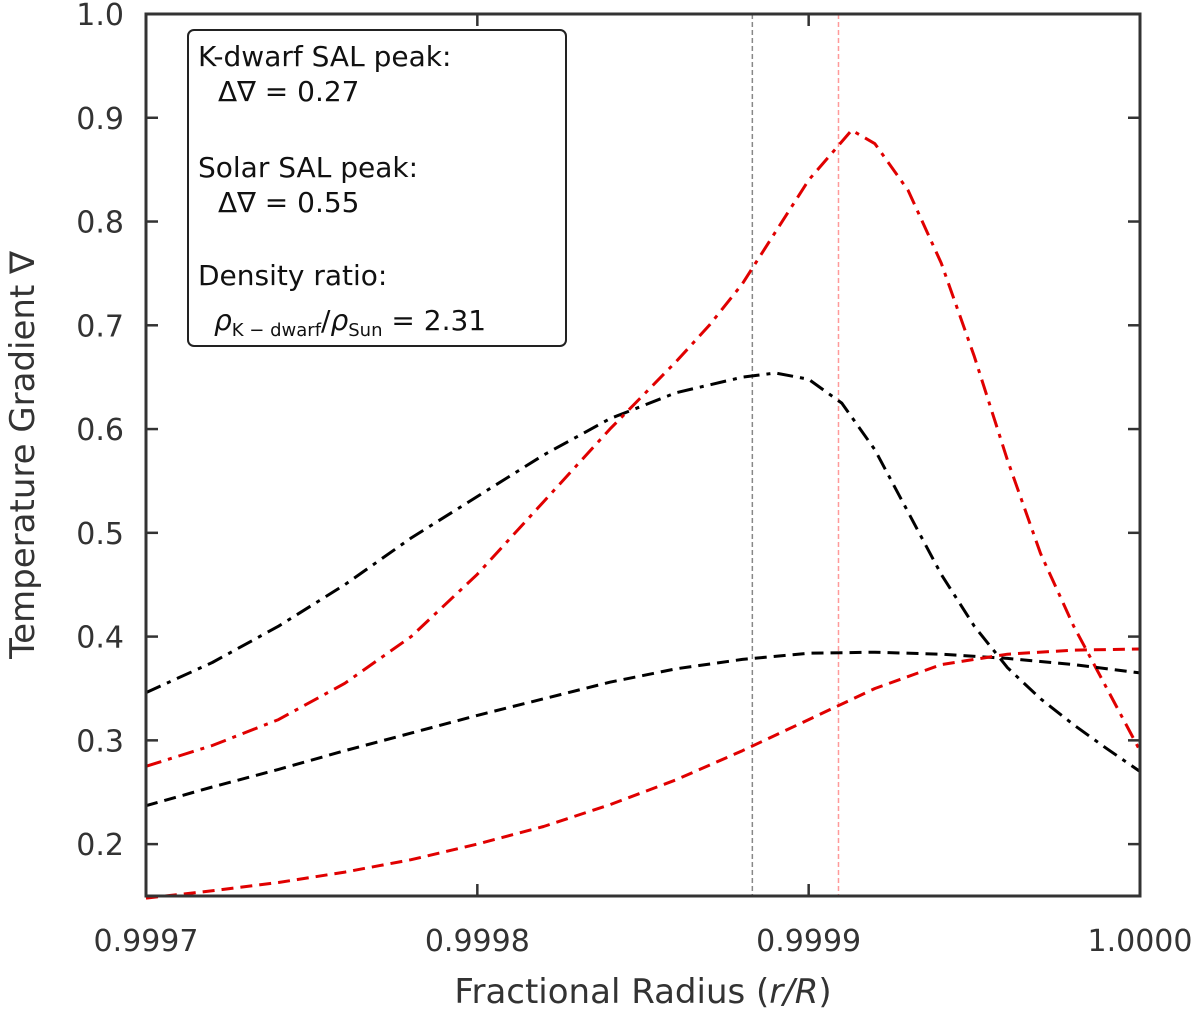 Image resolution: width=1200 pixels, height=1018 pixels. I want to click on x-tick-label: 0.9998, so click(477, 941).